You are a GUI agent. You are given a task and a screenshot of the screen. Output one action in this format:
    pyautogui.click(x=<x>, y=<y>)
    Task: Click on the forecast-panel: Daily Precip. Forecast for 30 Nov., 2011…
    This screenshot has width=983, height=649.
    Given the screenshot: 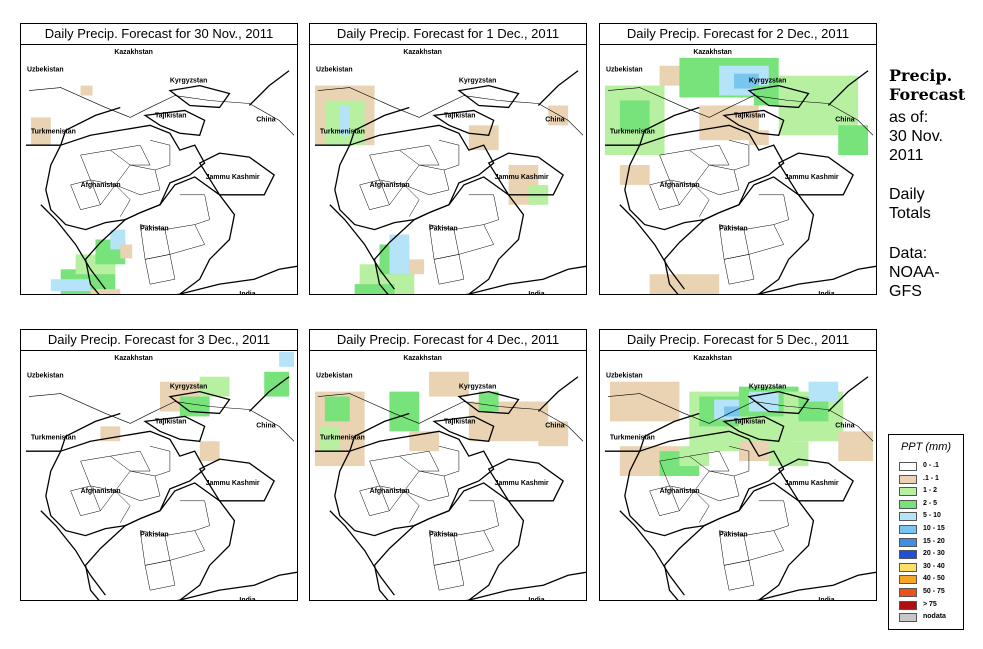 What is the action you would take?
    pyautogui.click(x=159, y=159)
    